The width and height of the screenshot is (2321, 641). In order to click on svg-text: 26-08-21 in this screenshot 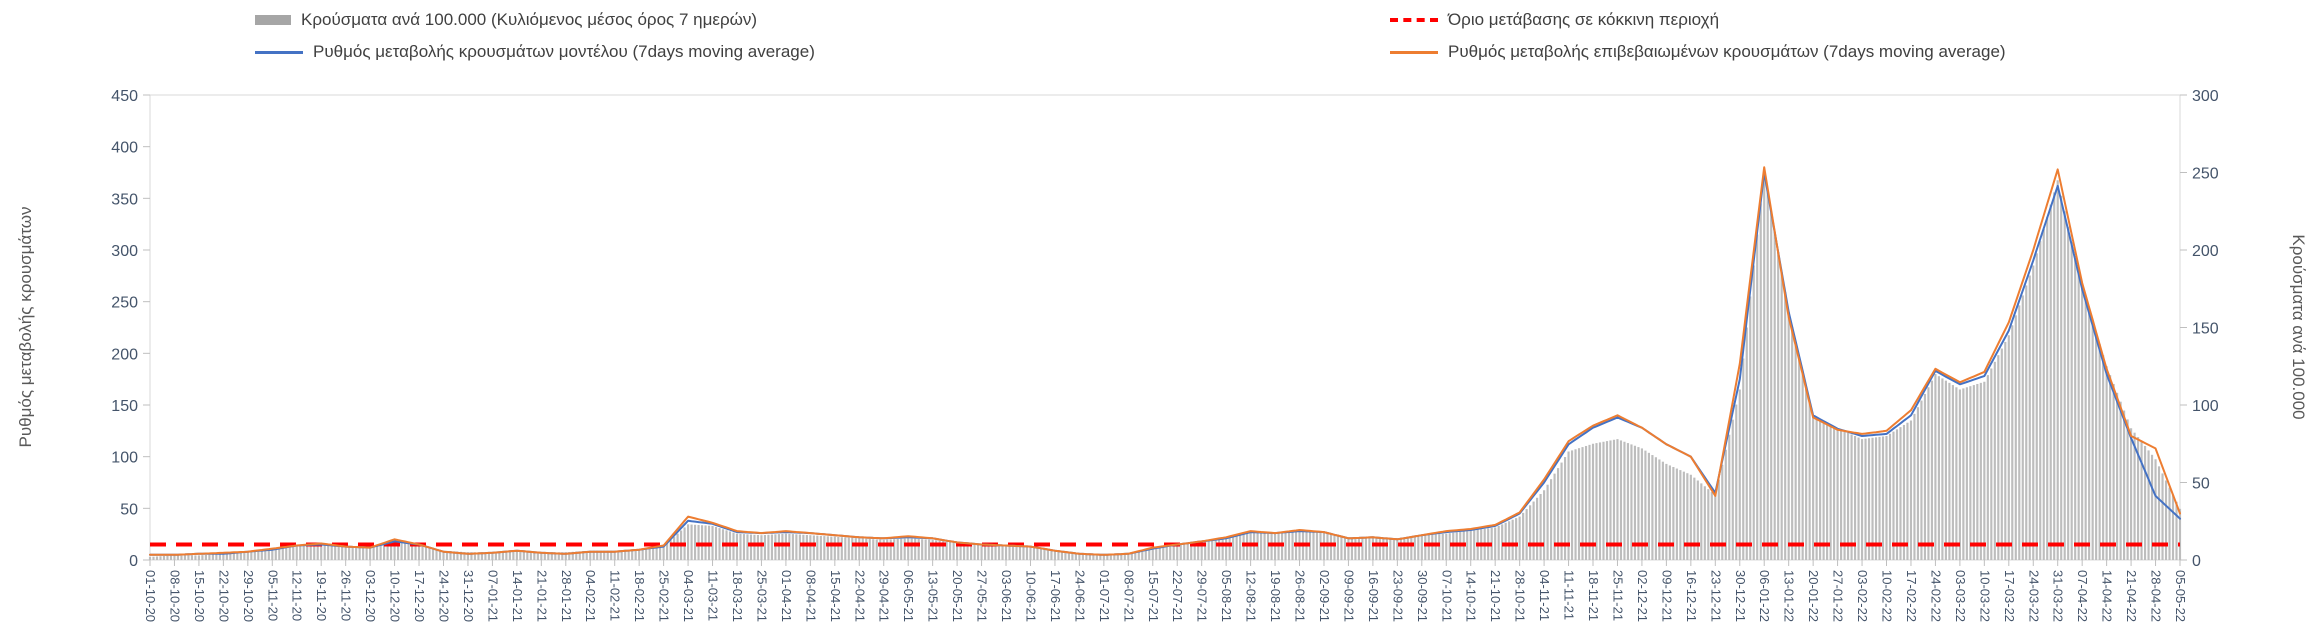, I will do `click(1300, 596)`.